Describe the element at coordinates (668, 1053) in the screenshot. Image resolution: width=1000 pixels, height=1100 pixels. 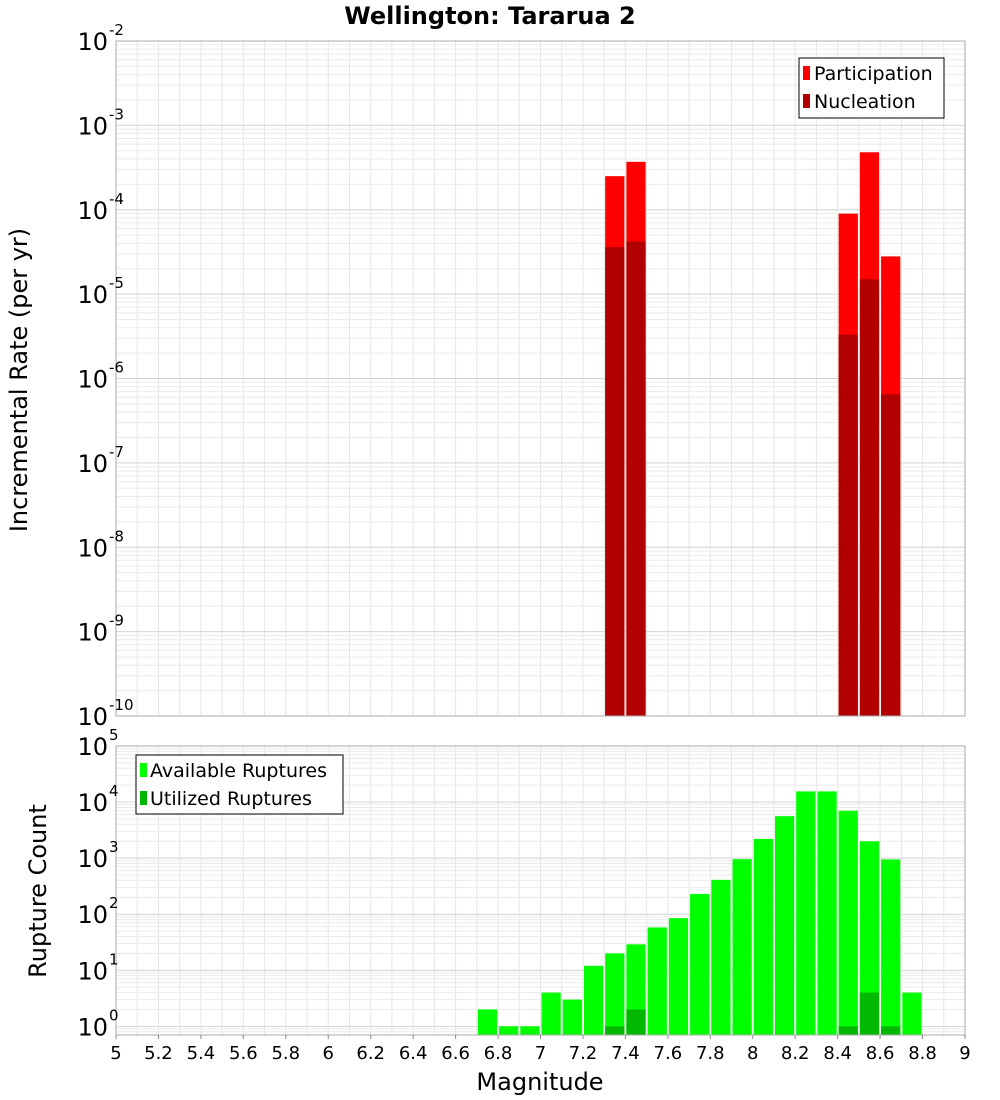
I see `x-tick-label: 7.6` at that location.